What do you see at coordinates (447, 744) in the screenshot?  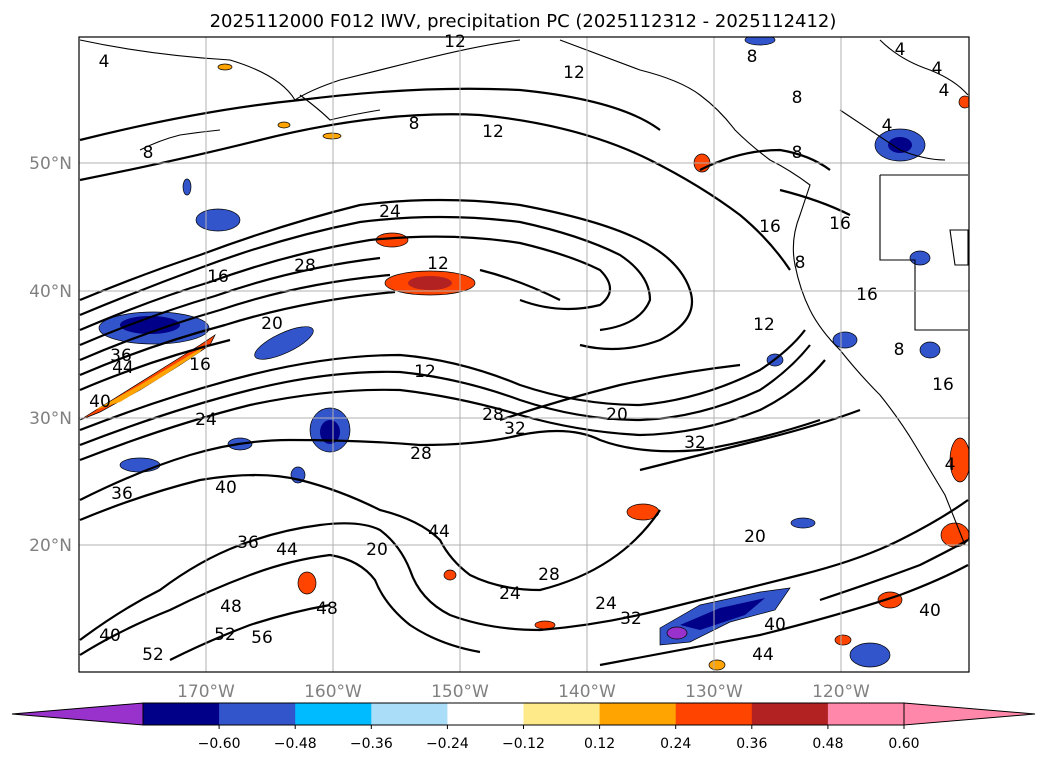 I see `colorbar-tick-label: −0.24` at bounding box center [447, 744].